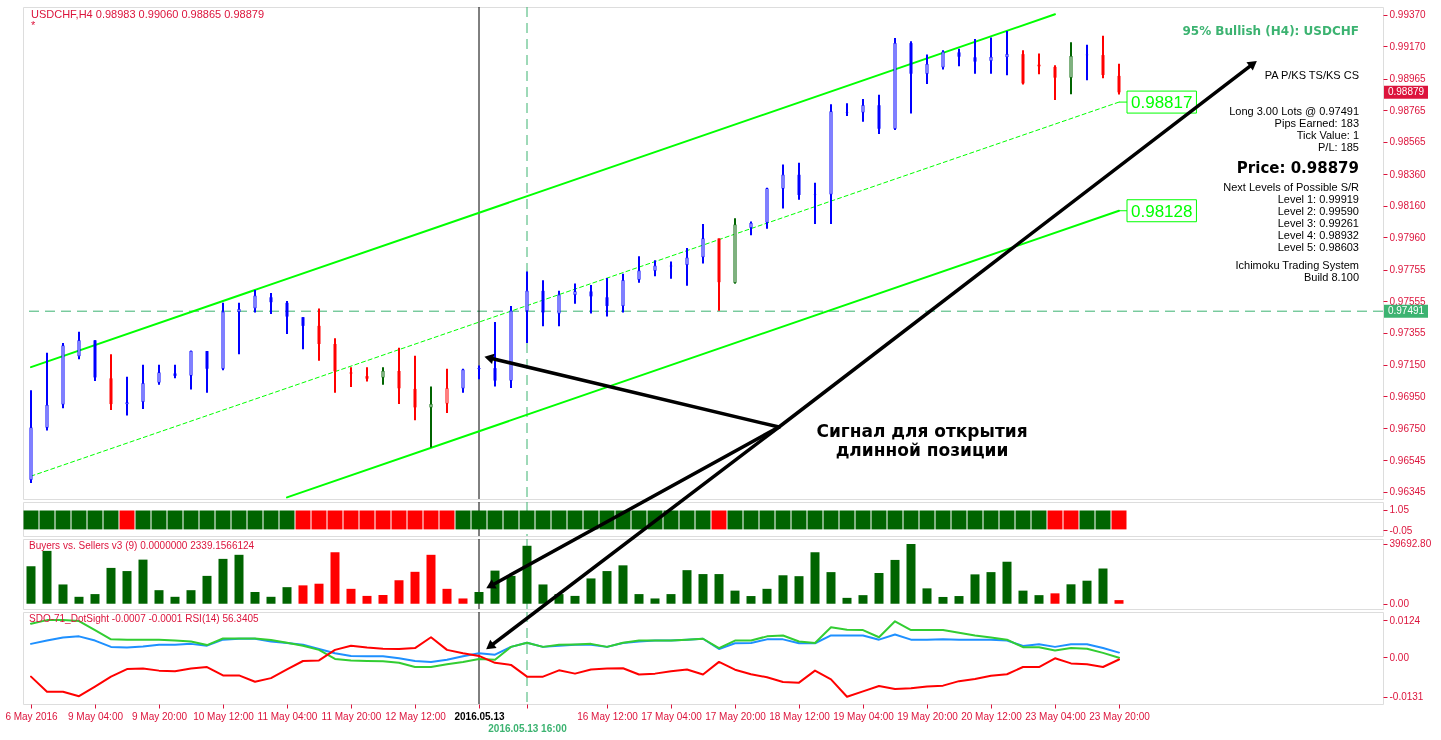 The height and width of the screenshot is (740, 1441). I want to click on x-tick-label: 6 May 2016, so click(32, 716).